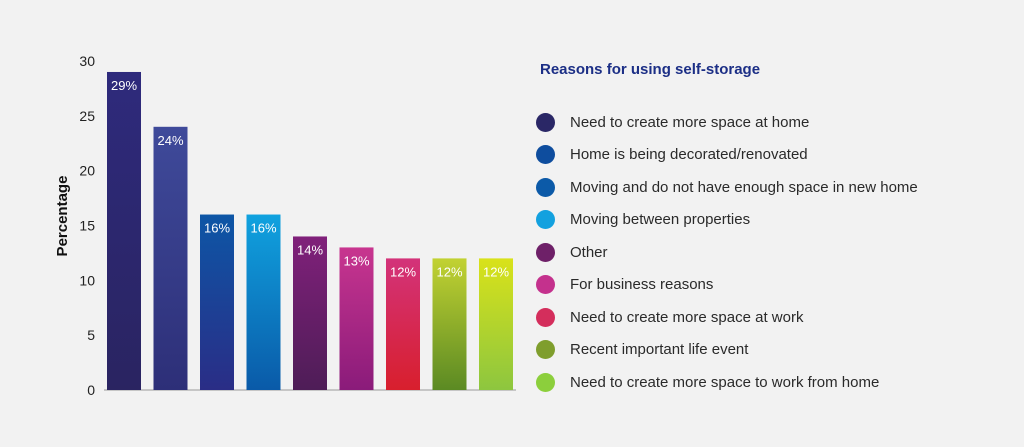 This screenshot has width=1024, height=447. What do you see at coordinates (690, 122) in the screenshot?
I see `legend-label: Need to create more space at home` at bounding box center [690, 122].